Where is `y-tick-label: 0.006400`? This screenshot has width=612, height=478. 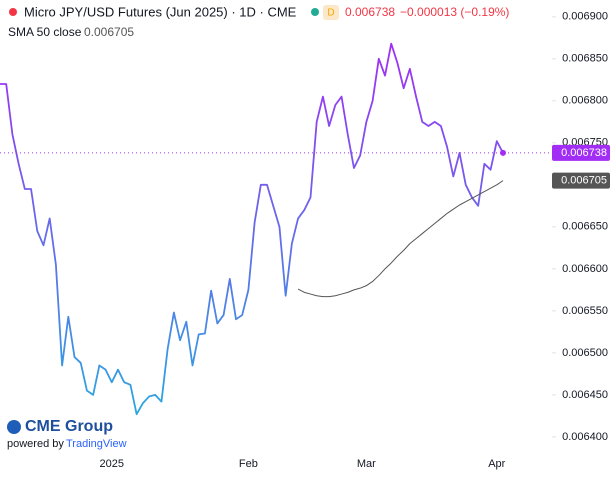 y-tick-label: 0.006400 is located at coordinates (585, 437).